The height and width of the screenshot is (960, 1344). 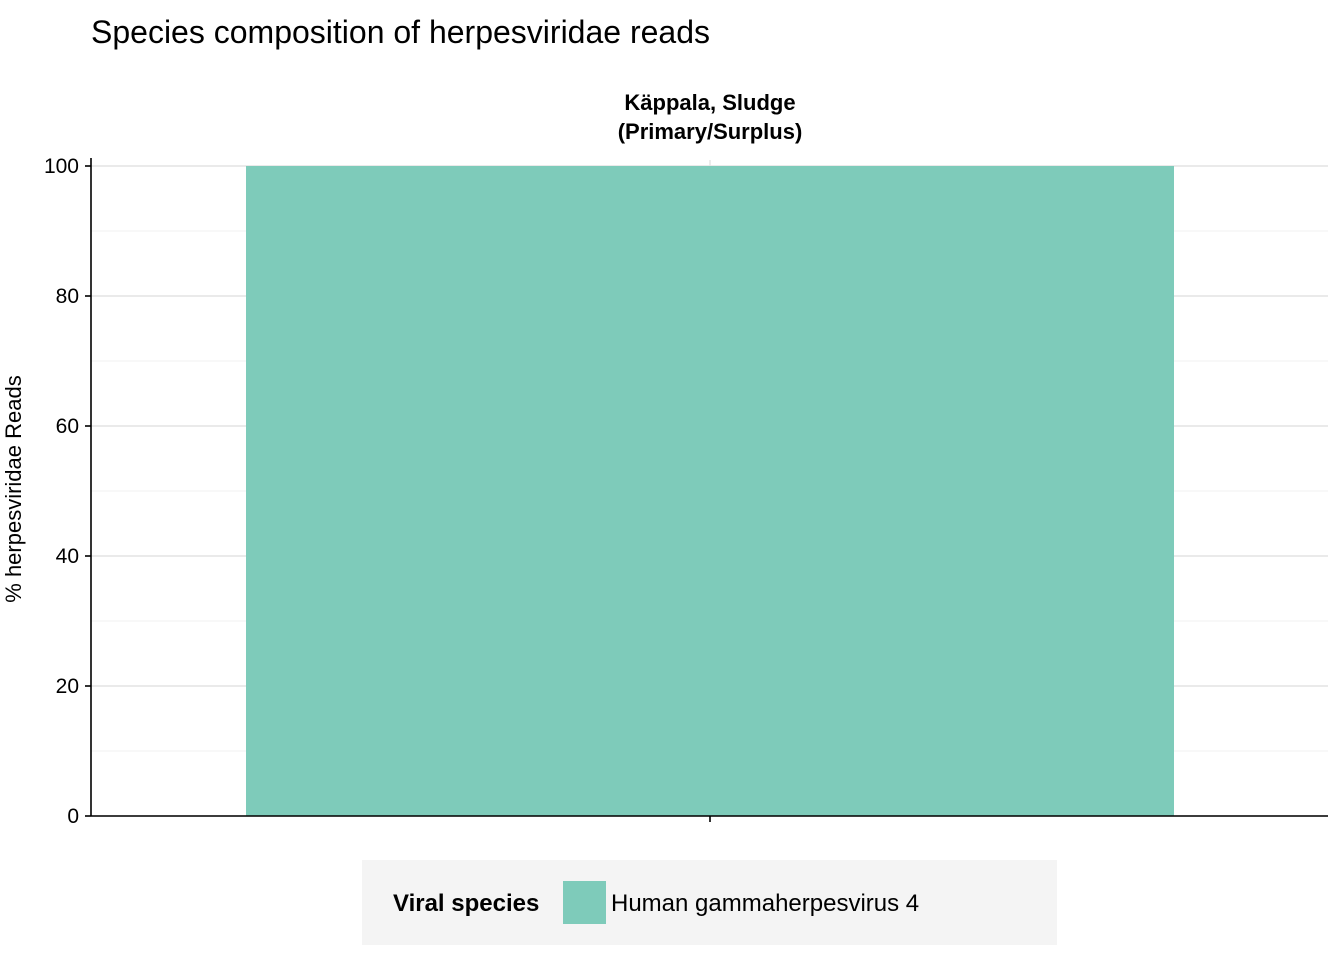 I want to click on legend-title: Viral species, so click(x=466, y=903).